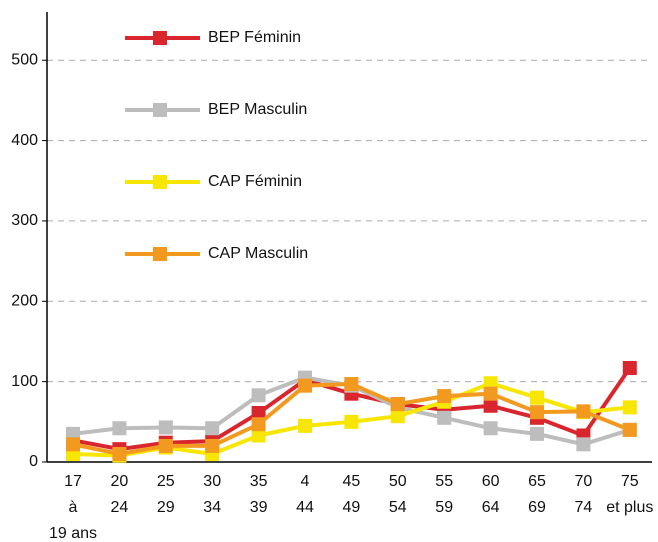 The height and width of the screenshot is (542, 658). What do you see at coordinates (33, 461) in the screenshot?
I see `y-tick-label: 0` at bounding box center [33, 461].